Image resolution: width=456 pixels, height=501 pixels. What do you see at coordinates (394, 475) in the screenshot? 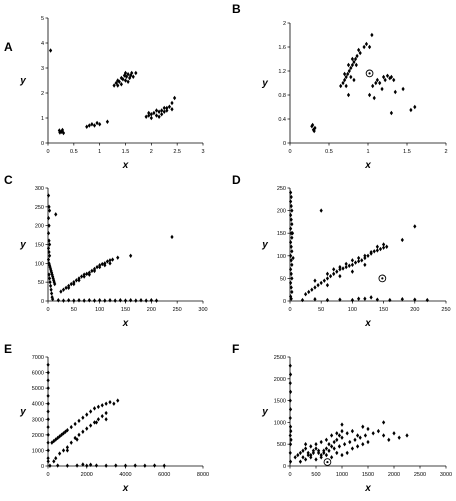
I see `x-tick-label: 2000` at bounding box center [394, 475].